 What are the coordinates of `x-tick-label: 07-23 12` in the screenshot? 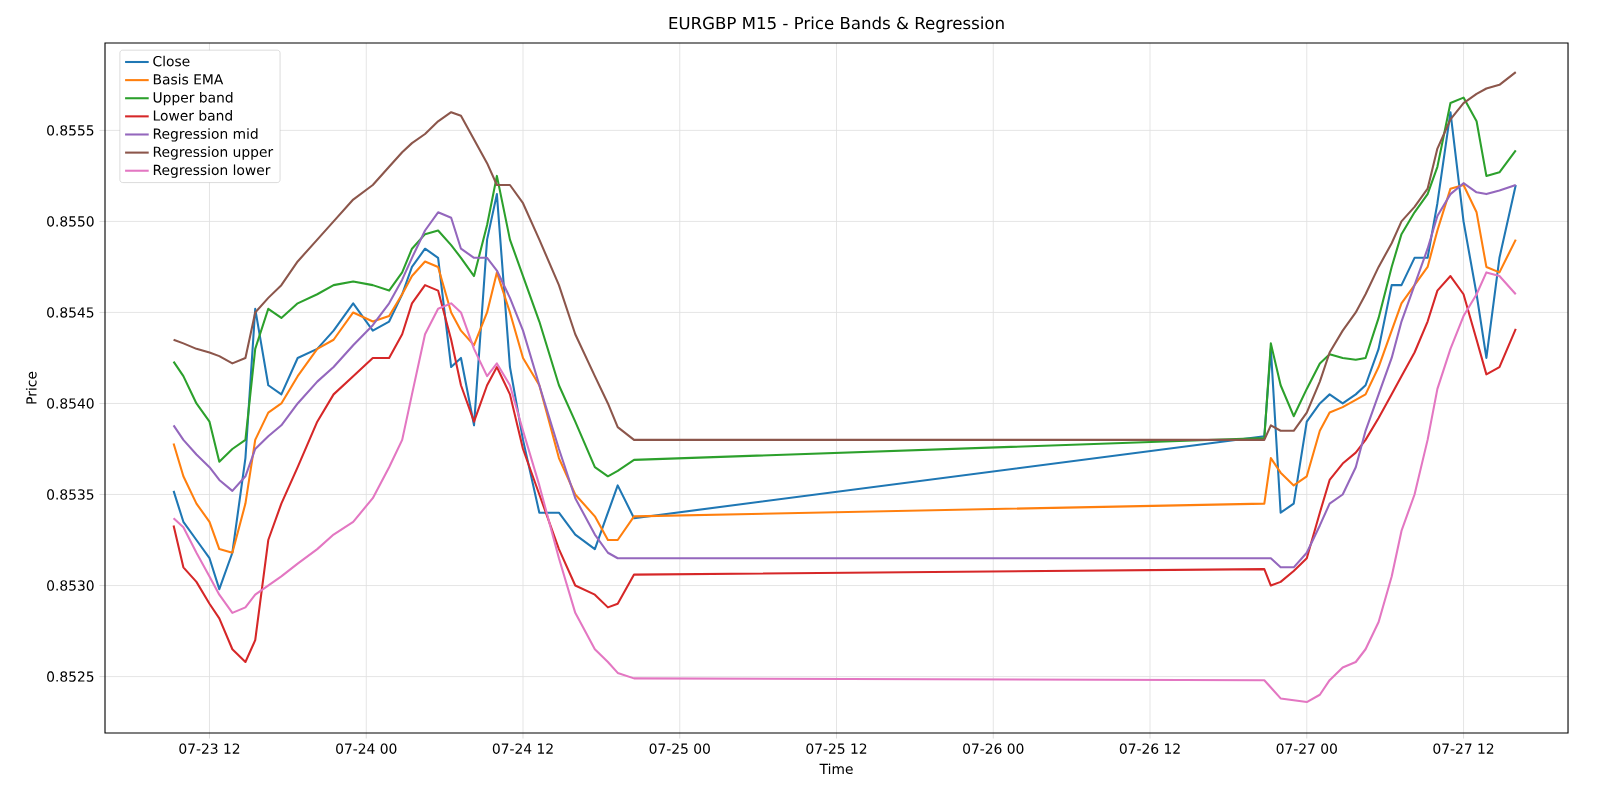 It's located at (209, 748).